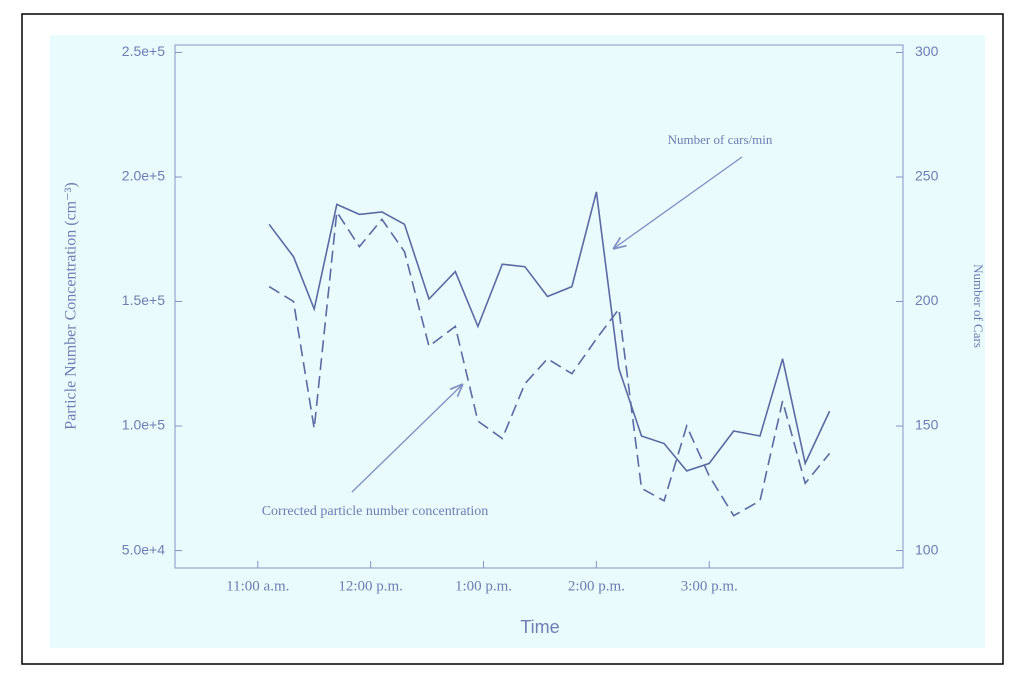 This screenshot has width=1023, height=680. Describe the element at coordinates (596, 586) in the screenshot. I see `x-tick-label: 2:00 p.m.` at that location.